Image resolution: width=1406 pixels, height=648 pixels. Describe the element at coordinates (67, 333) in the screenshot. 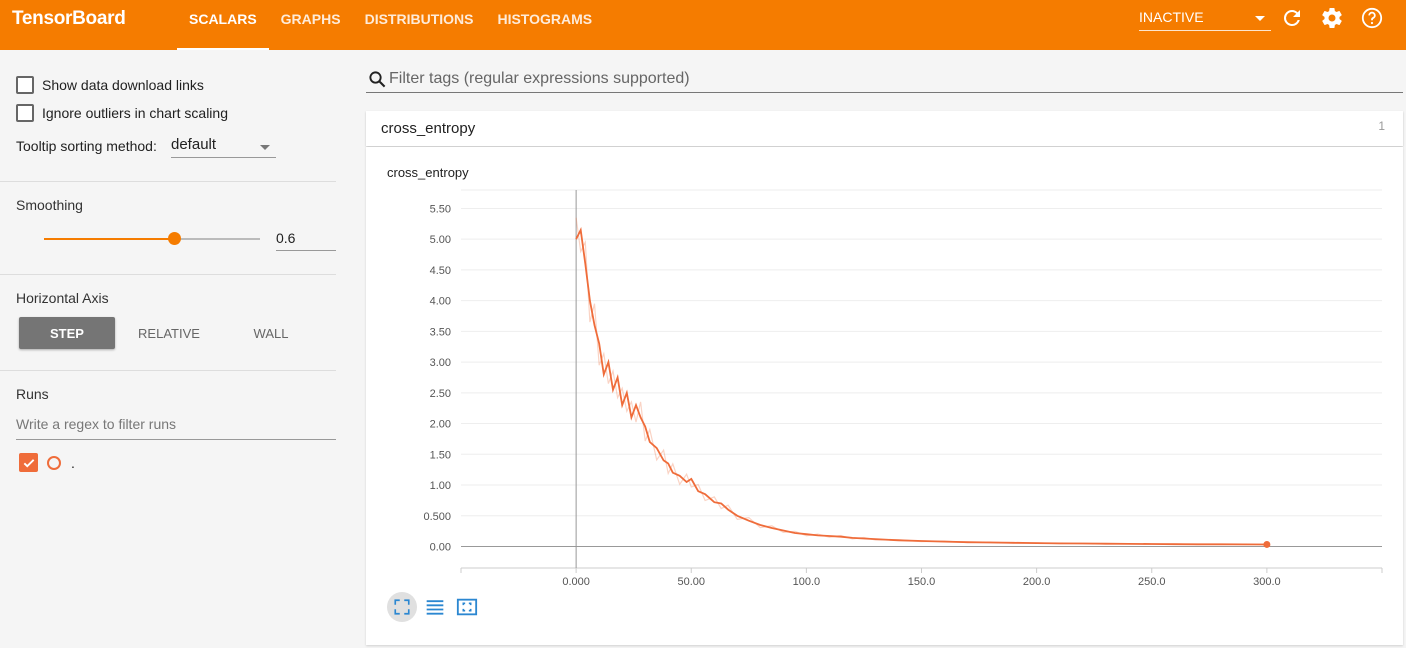

I see `axis-step-button: STEP` at that location.